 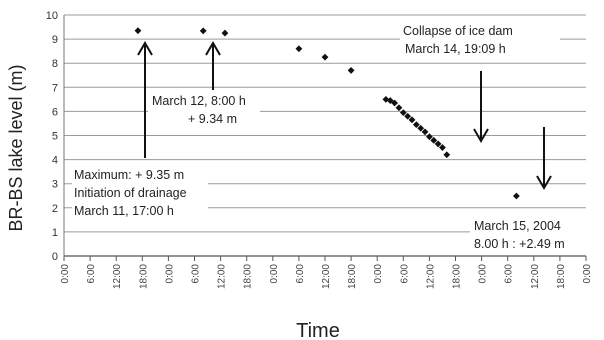 What do you see at coordinates (199, 101) in the screenshot?
I see `annotation-march12-line1: March 12, 8:00 h` at bounding box center [199, 101].